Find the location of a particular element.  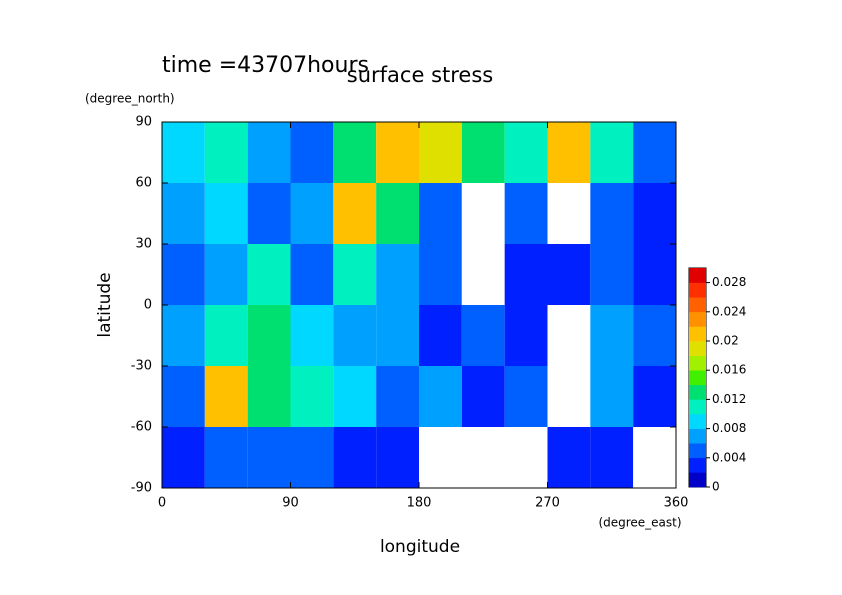

chart-title: surface stress is located at coordinates (420, 75).